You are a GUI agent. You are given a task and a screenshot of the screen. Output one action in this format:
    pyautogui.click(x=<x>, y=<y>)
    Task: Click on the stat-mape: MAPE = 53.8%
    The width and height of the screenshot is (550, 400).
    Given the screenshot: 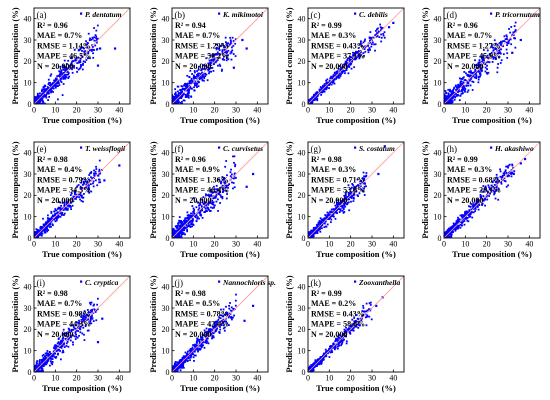 What is the action you would take?
    pyautogui.click(x=338, y=190)
    